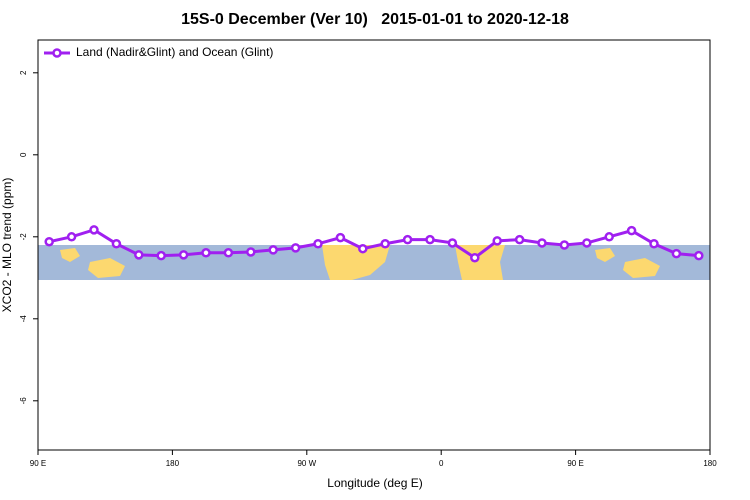  I want to click on legend-marker, so click(57, 53).